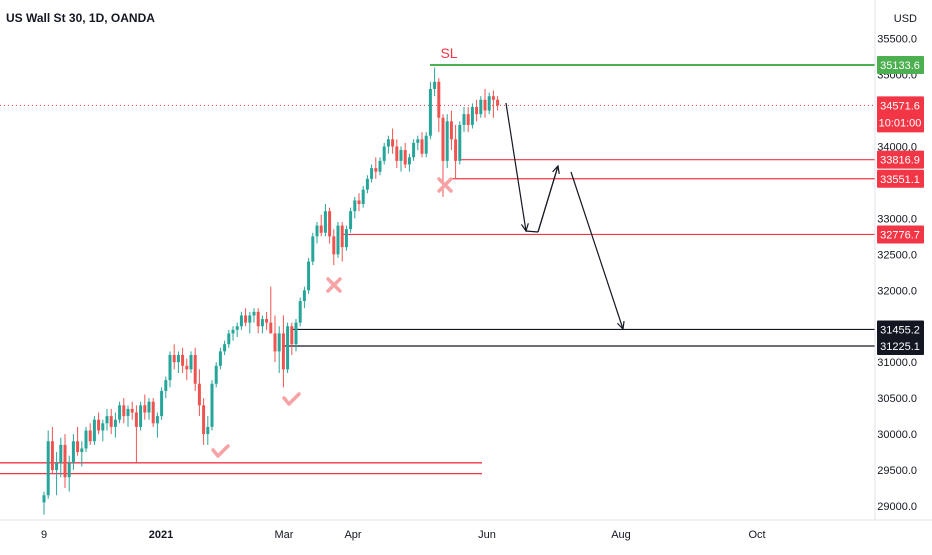  What do you see at coordinates (44, 535) in the screenshot?
I see `time-tick-label: 9` at bounding box center [44, 535].